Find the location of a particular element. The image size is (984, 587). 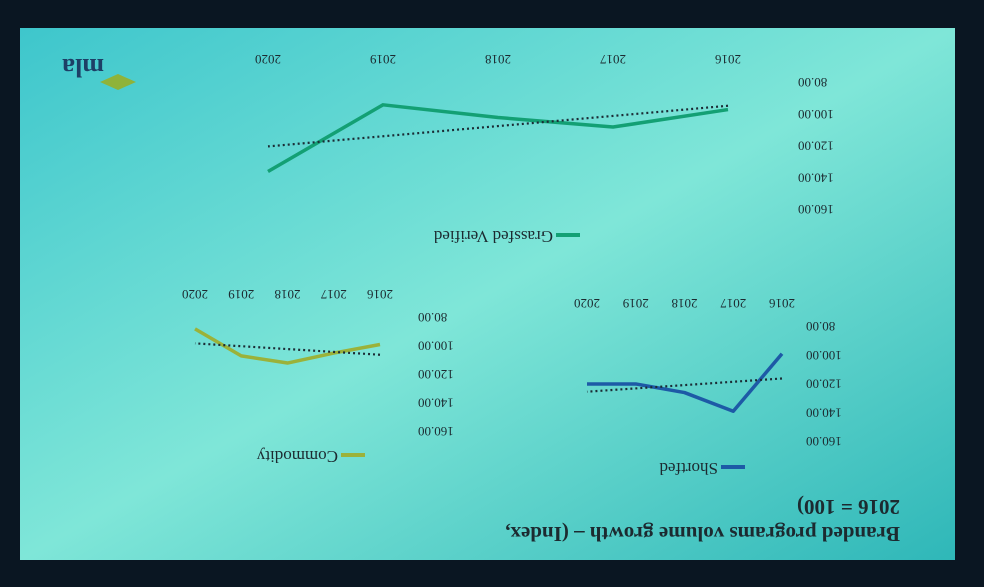

title-line: Branded programs volume growth – (Index, is located at coordinates (702, 534).